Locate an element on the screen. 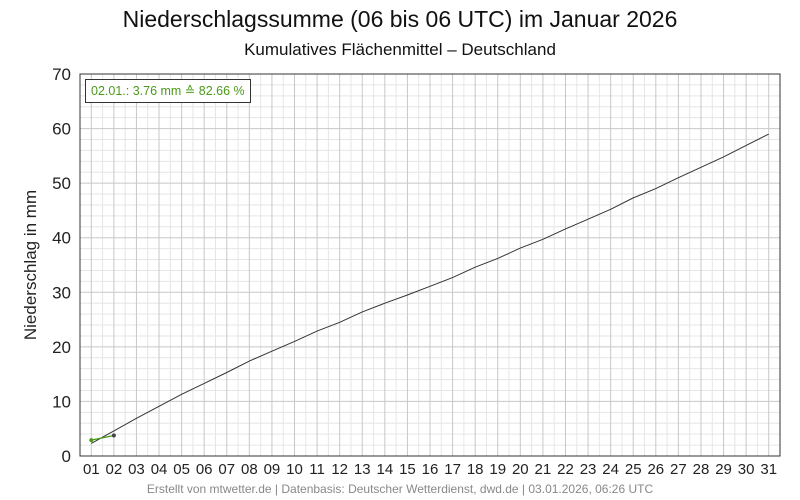  x-tick-label: 23 is located at coordinates (588, 469).